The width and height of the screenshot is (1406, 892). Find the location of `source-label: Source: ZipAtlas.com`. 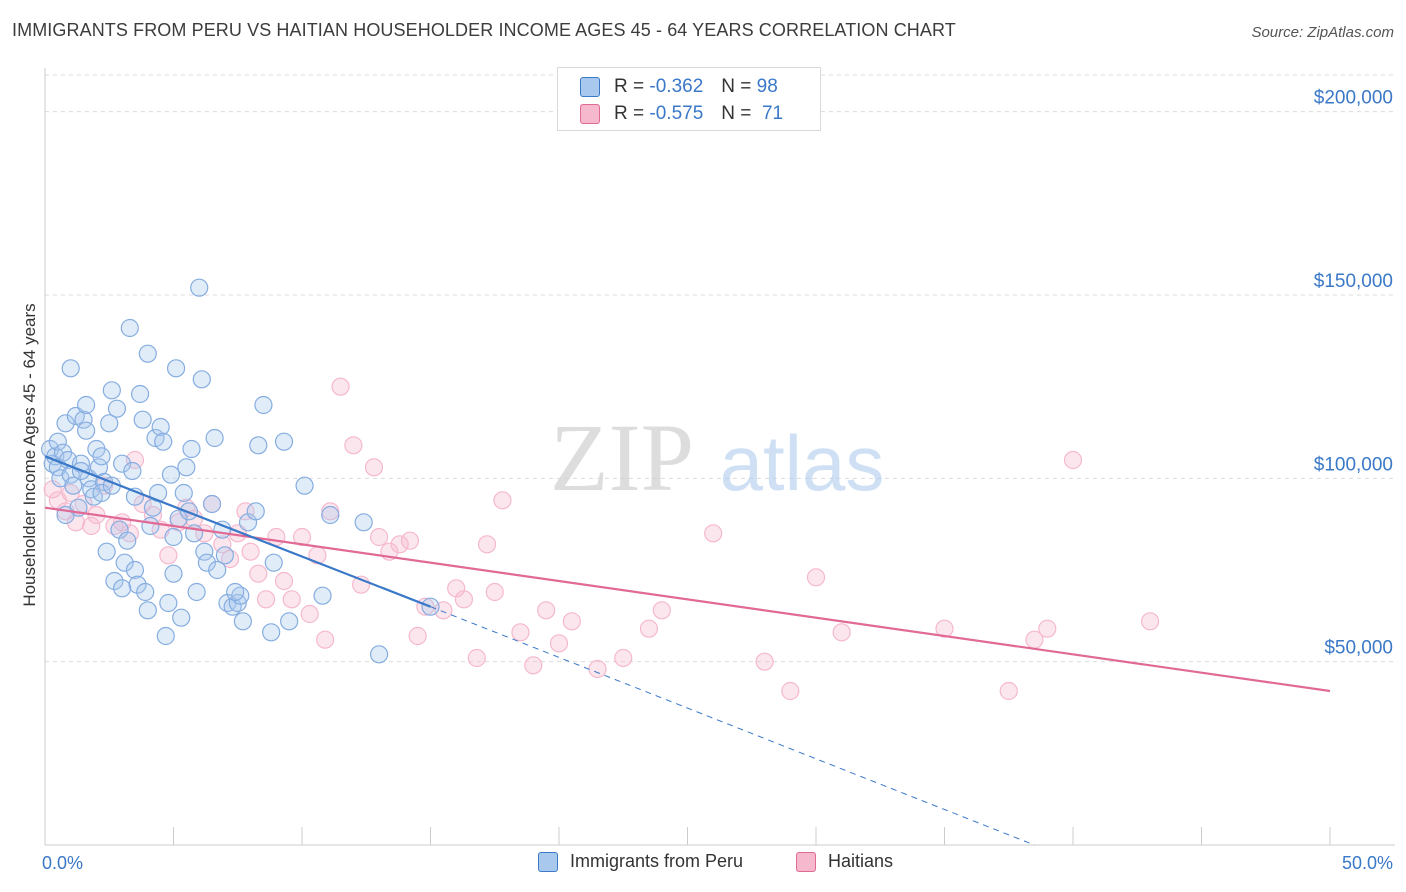

source-label: Source: ZipAtlas.com is located at coordinates (1322, 32).